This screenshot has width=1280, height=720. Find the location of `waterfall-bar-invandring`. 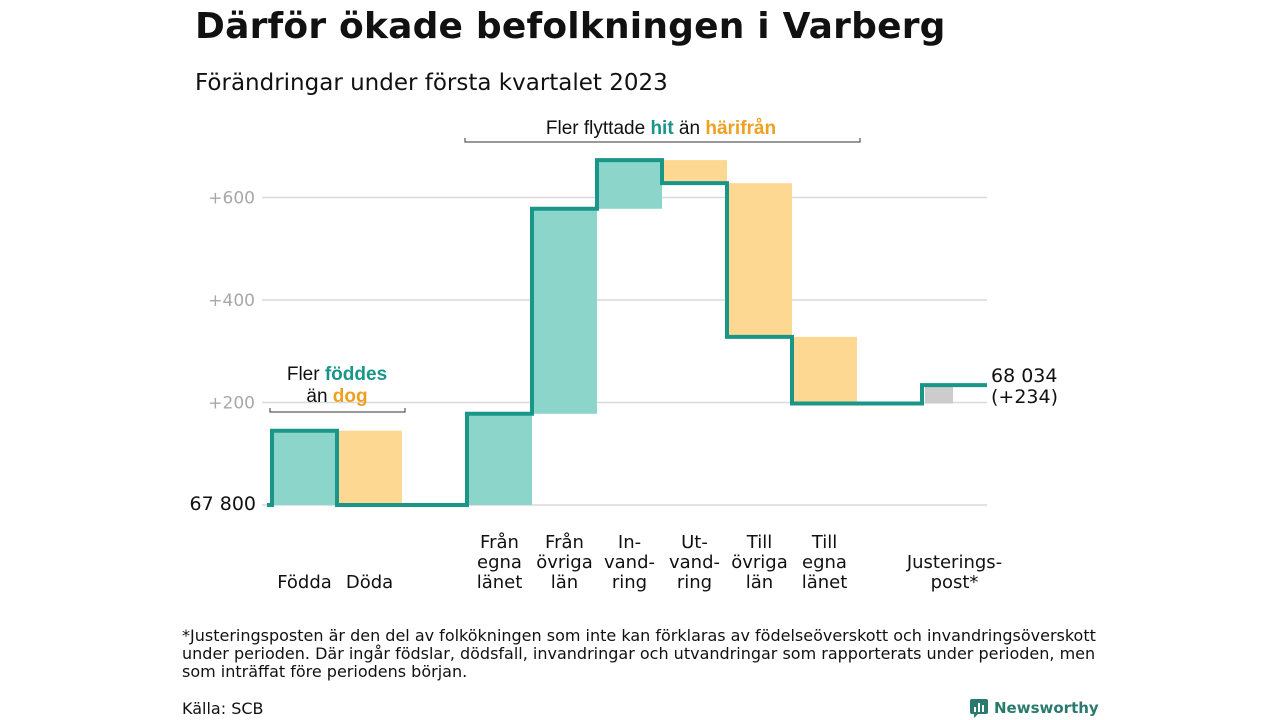

waterfall-bar-invandring is located at coordinates (629, 184).